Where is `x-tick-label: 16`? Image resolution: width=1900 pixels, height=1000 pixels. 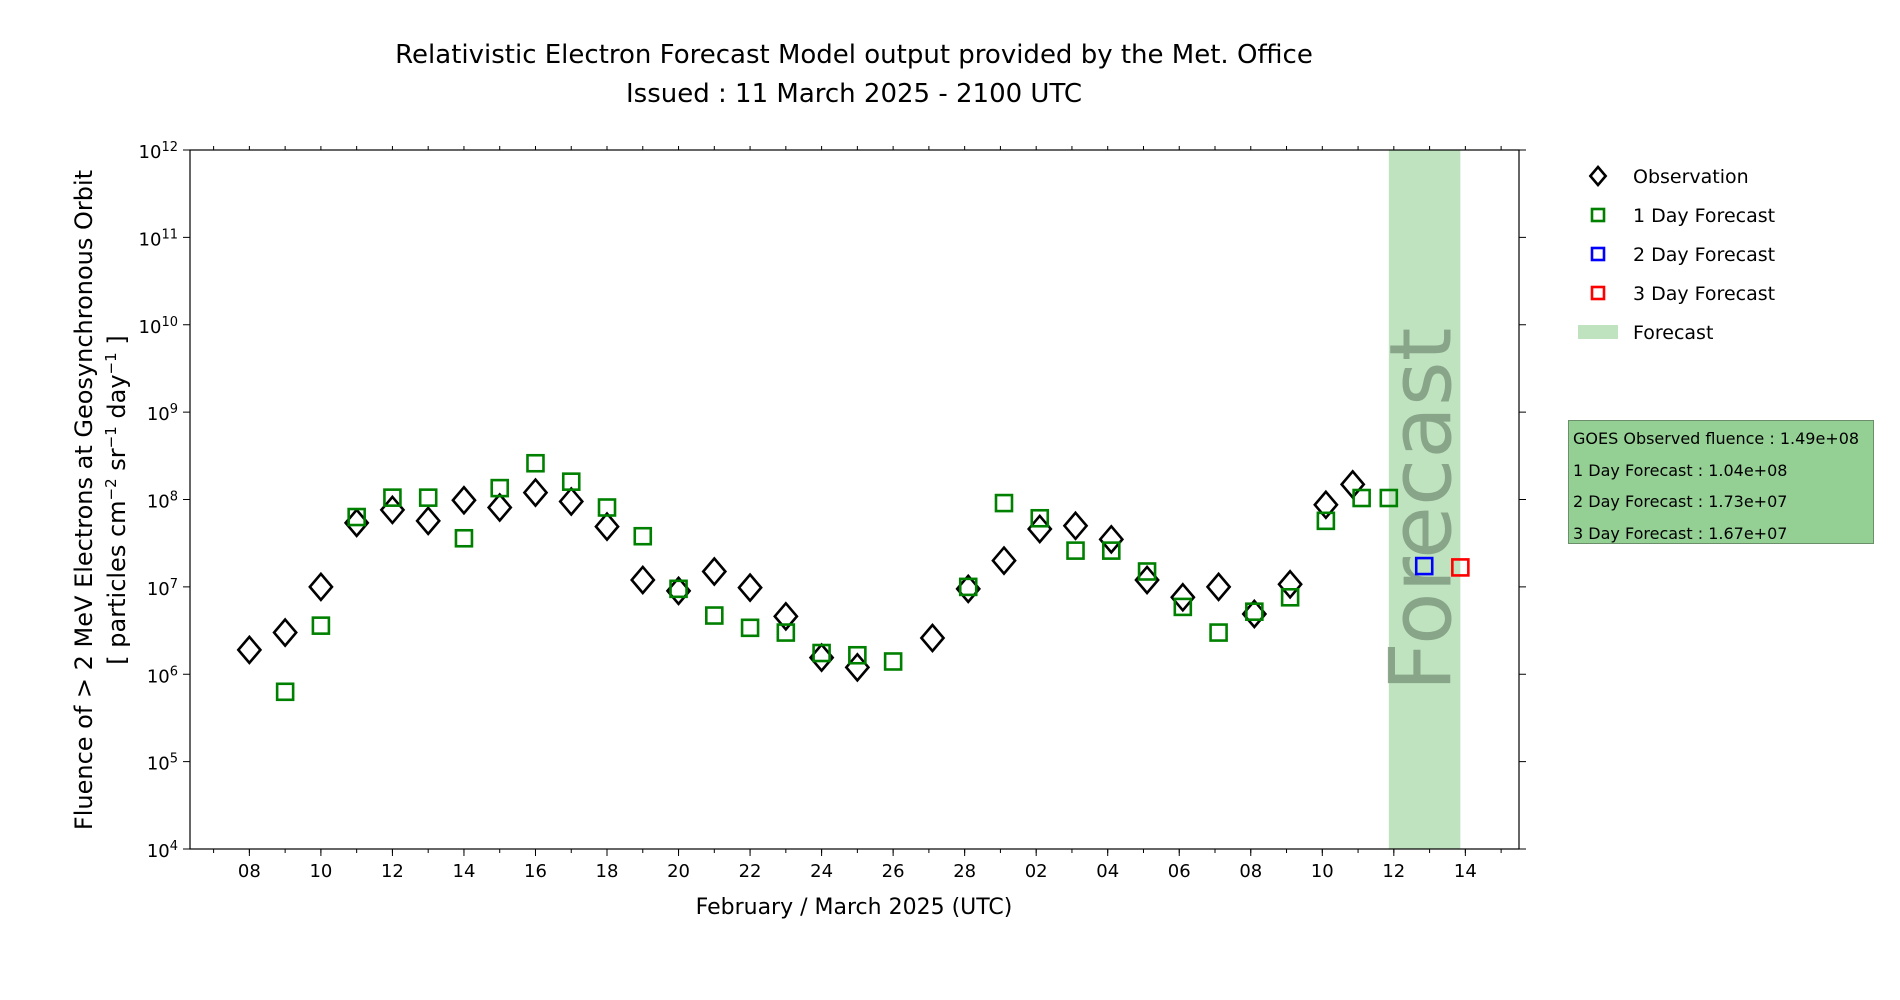 x-tick-label: 16 is located at coordinates (535, 871).